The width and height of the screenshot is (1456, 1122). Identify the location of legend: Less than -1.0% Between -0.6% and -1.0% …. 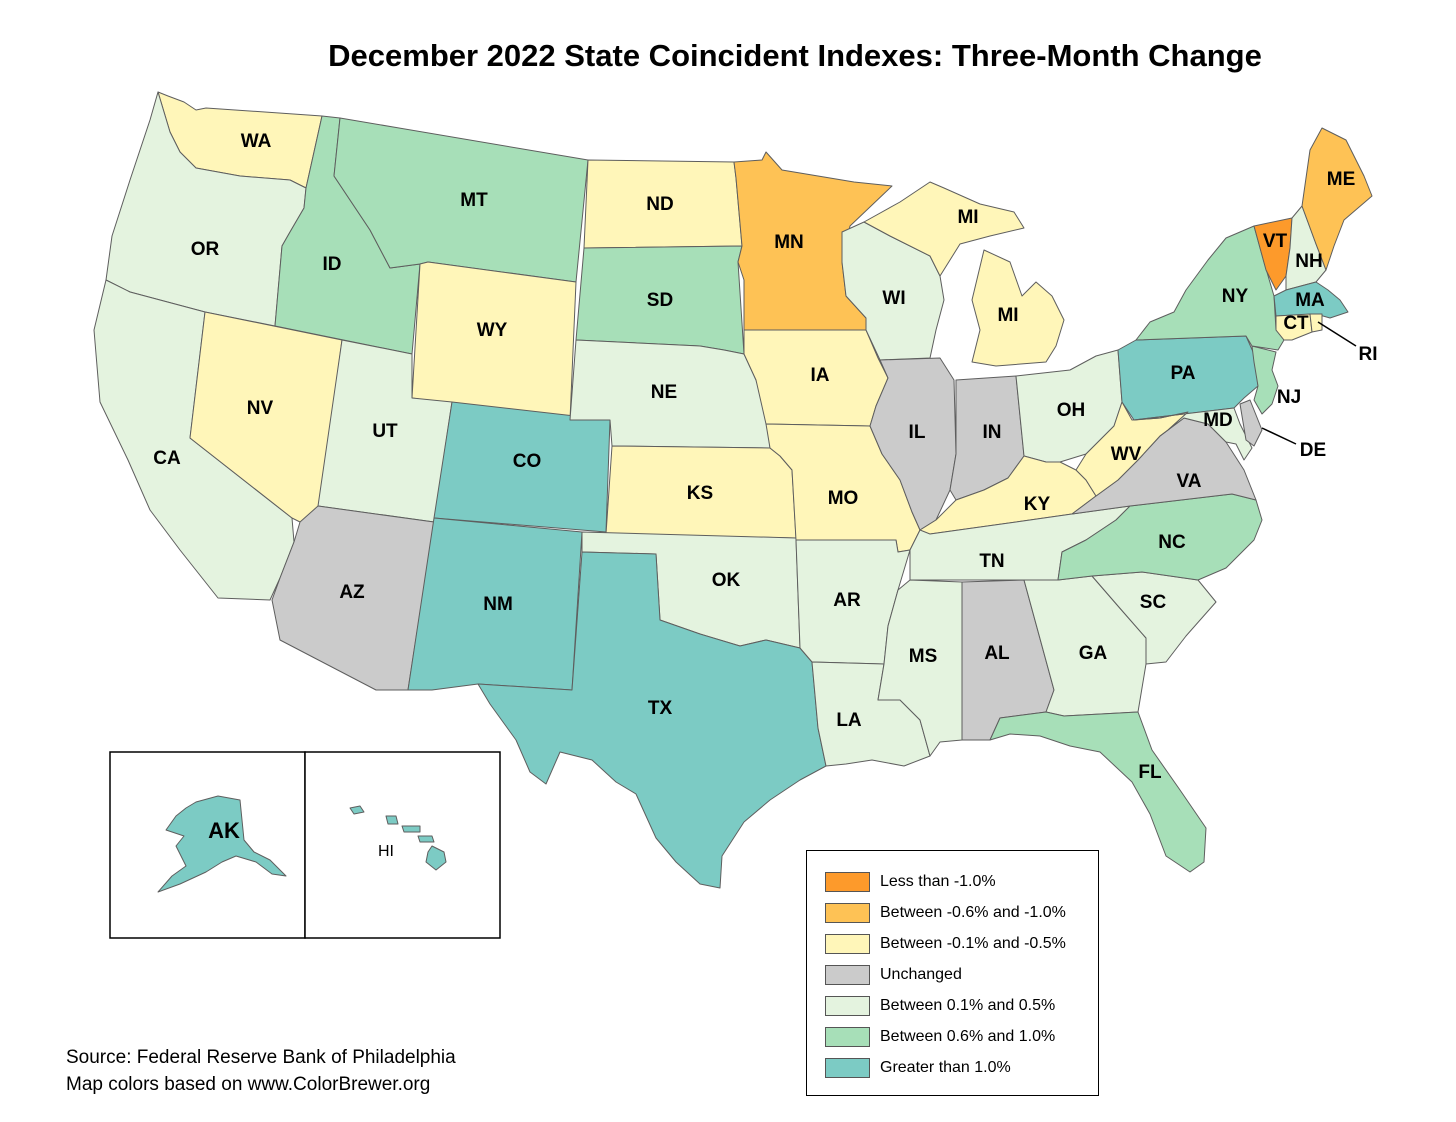
(952, 973).